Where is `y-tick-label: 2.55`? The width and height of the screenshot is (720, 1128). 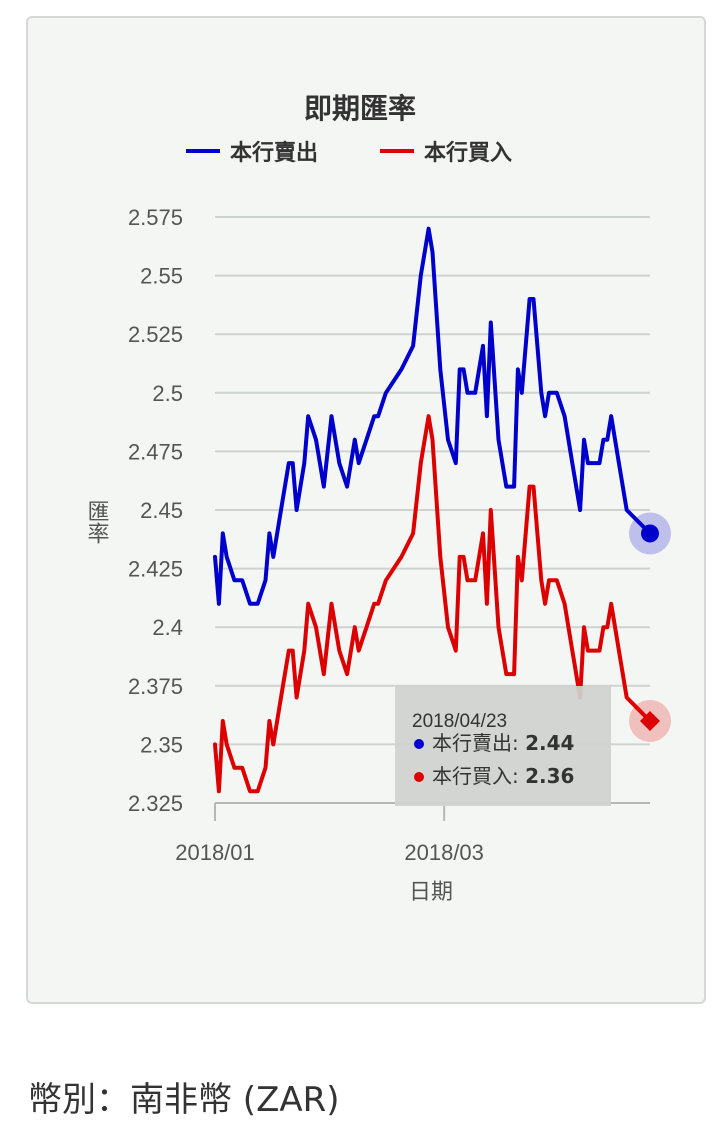 y-tick-label: 2.55 is located at coordinates (161, 276).